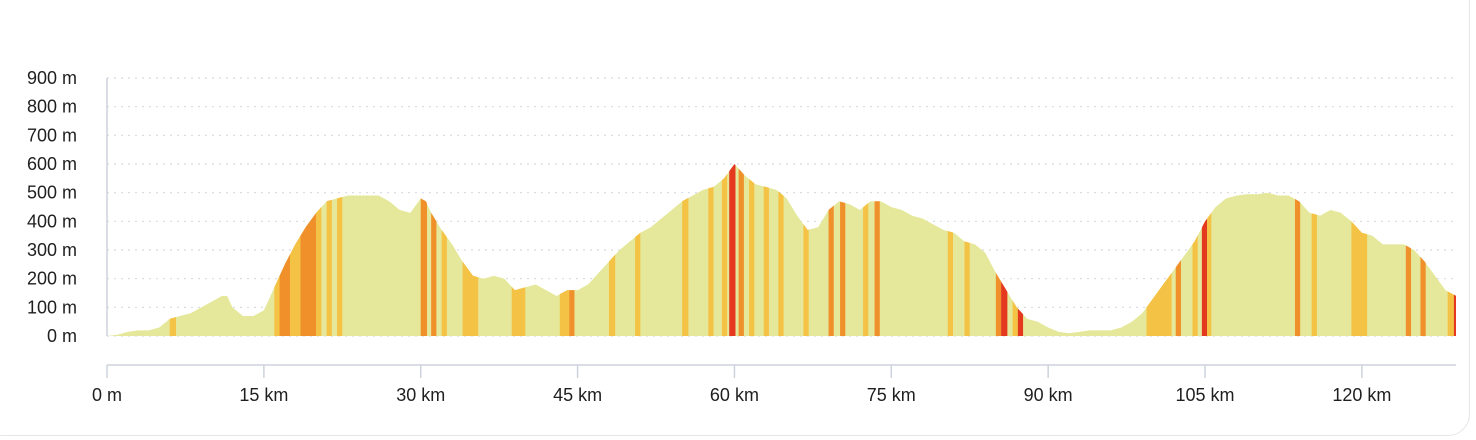  What do you see at coordinates (1361, 395) in the screenshot?
I see `x-tick-label: 120 km` at bounding box center [1361, 395].